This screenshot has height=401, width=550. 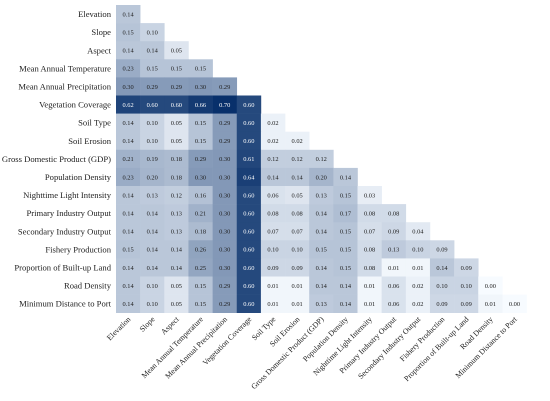 I want to click on cell-value-label: 0.07, so click(x=273, y=232).